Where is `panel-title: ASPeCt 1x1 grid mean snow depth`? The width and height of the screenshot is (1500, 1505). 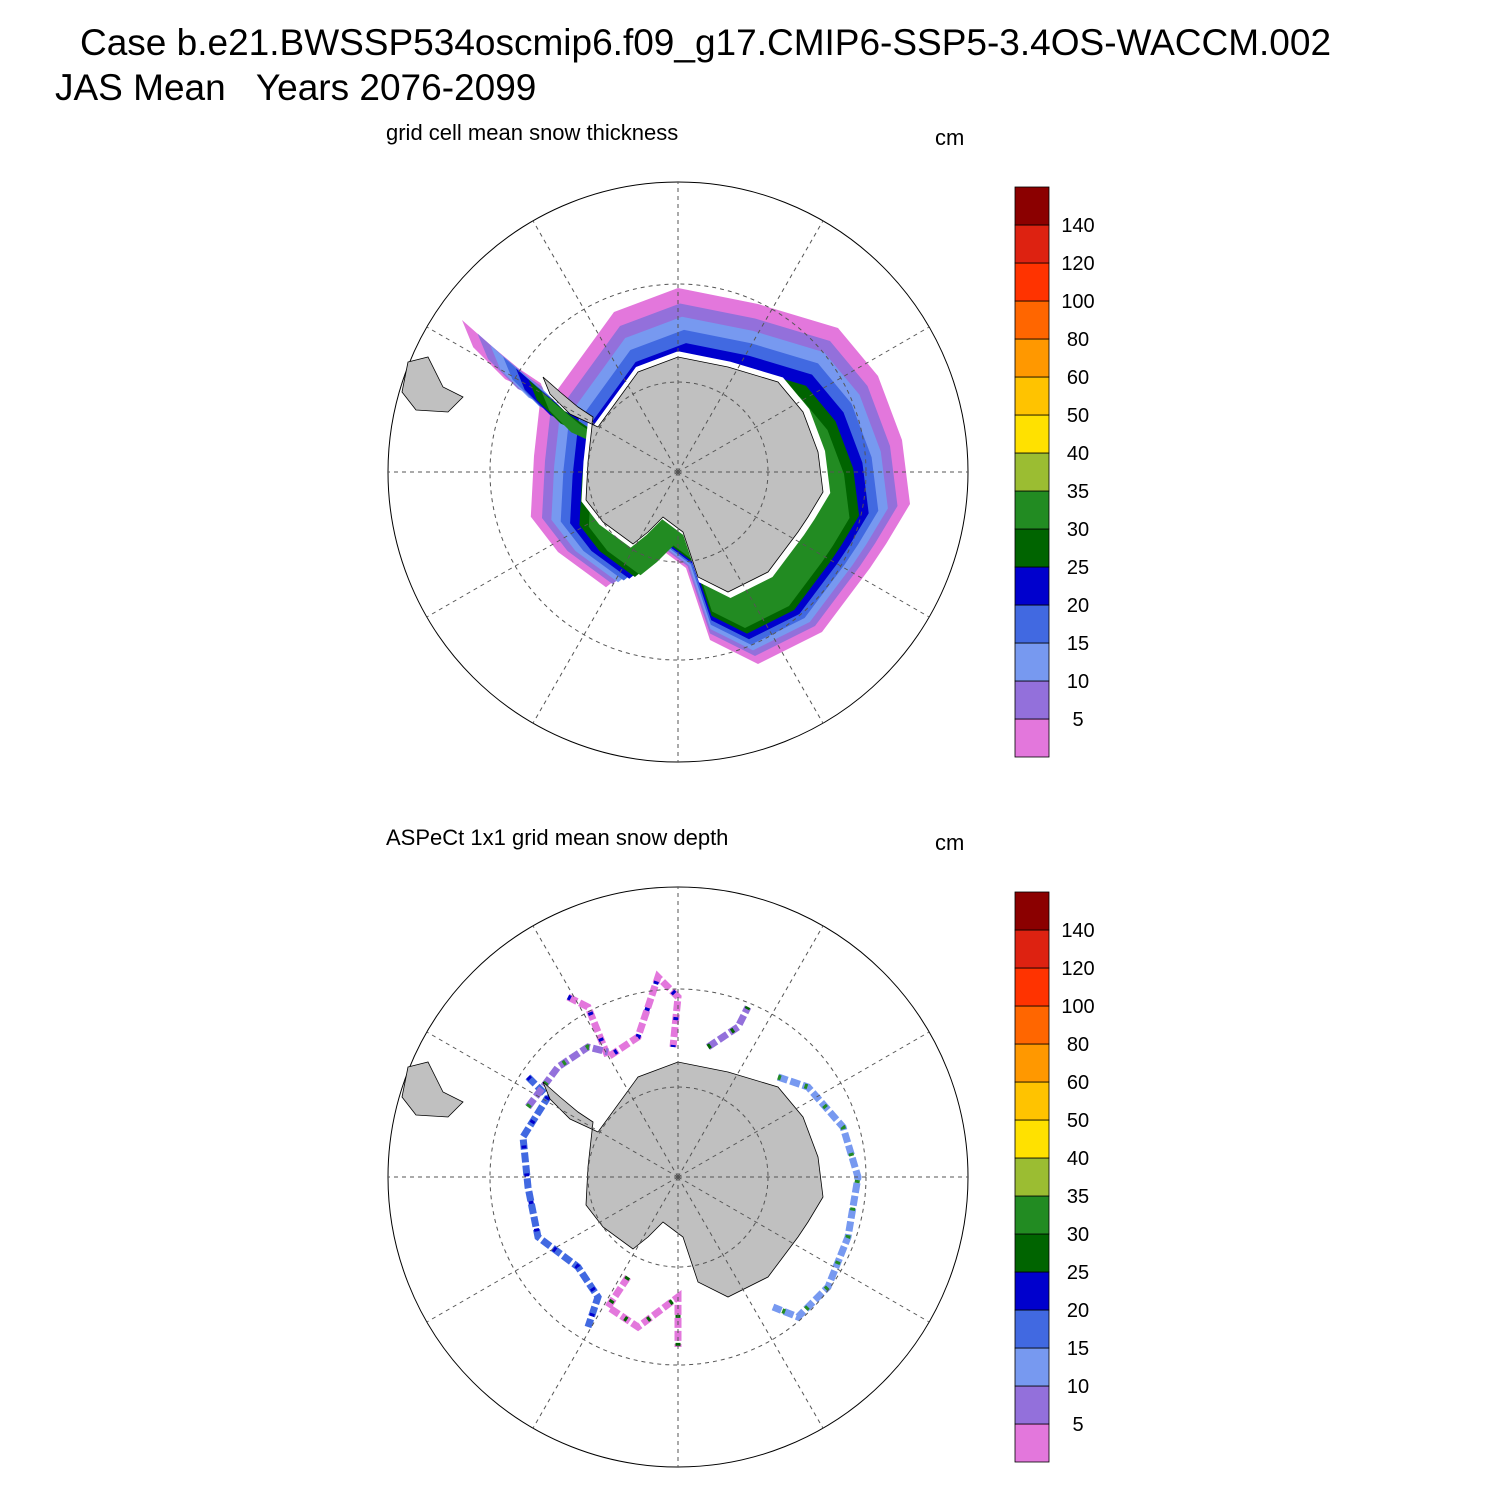 panel-title: ASPeCt 1x1 grid mean snow depth is located at coordinates (557, 837).